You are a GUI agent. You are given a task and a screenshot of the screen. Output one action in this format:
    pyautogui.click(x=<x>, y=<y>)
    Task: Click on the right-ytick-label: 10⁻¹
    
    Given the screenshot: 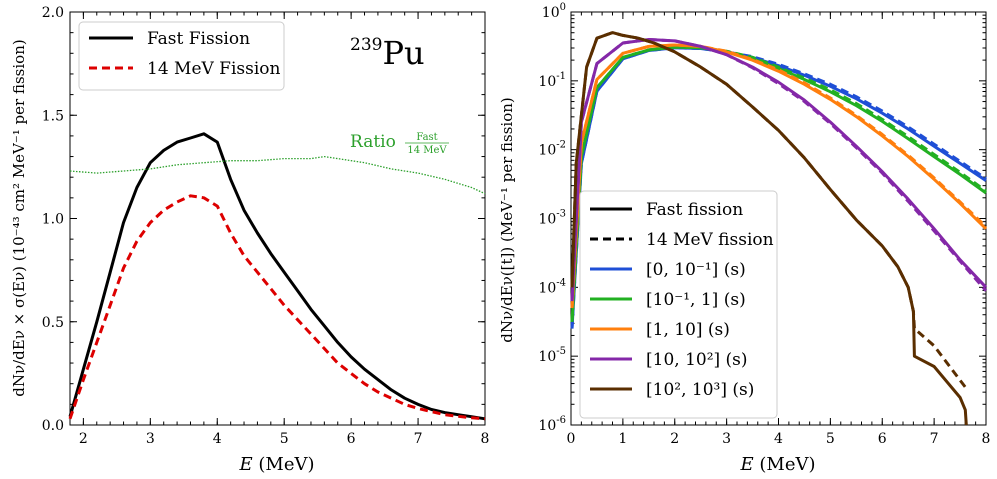 What is the action you would take?
    pyautogui.click(x=552, y=80)
    